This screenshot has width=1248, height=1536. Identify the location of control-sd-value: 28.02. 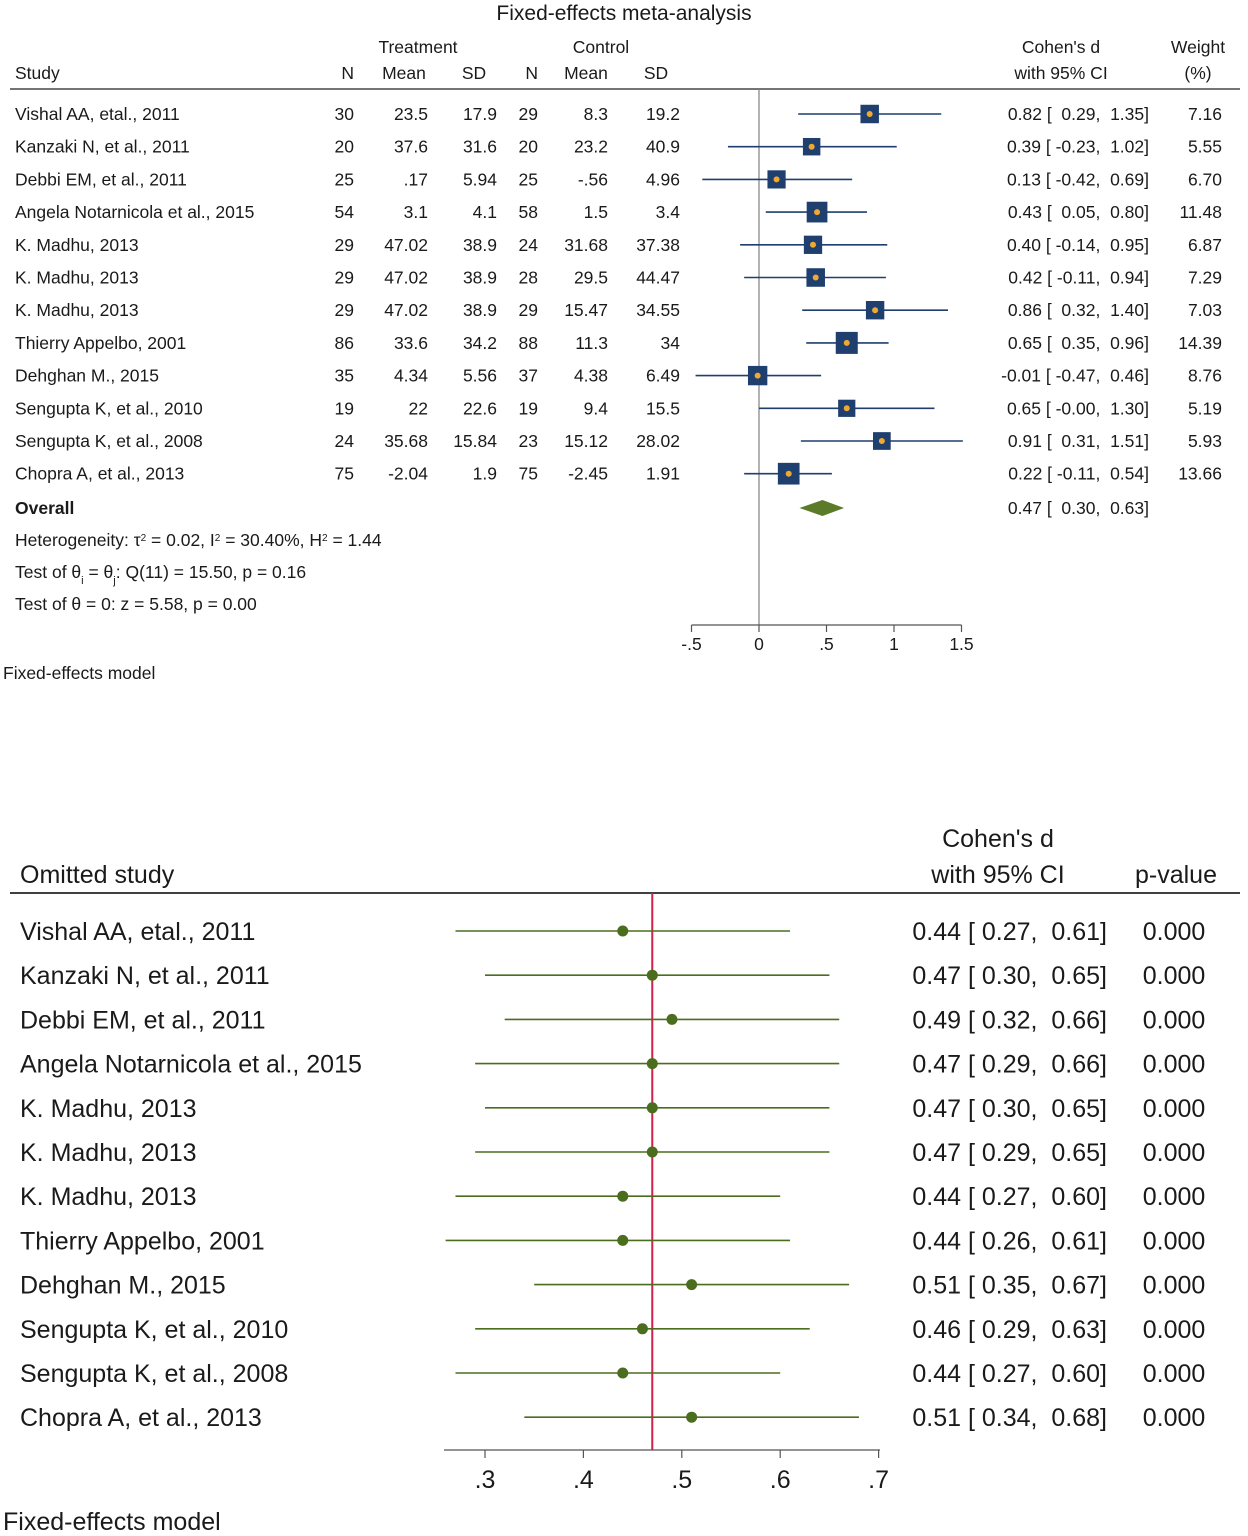
(658, 441).